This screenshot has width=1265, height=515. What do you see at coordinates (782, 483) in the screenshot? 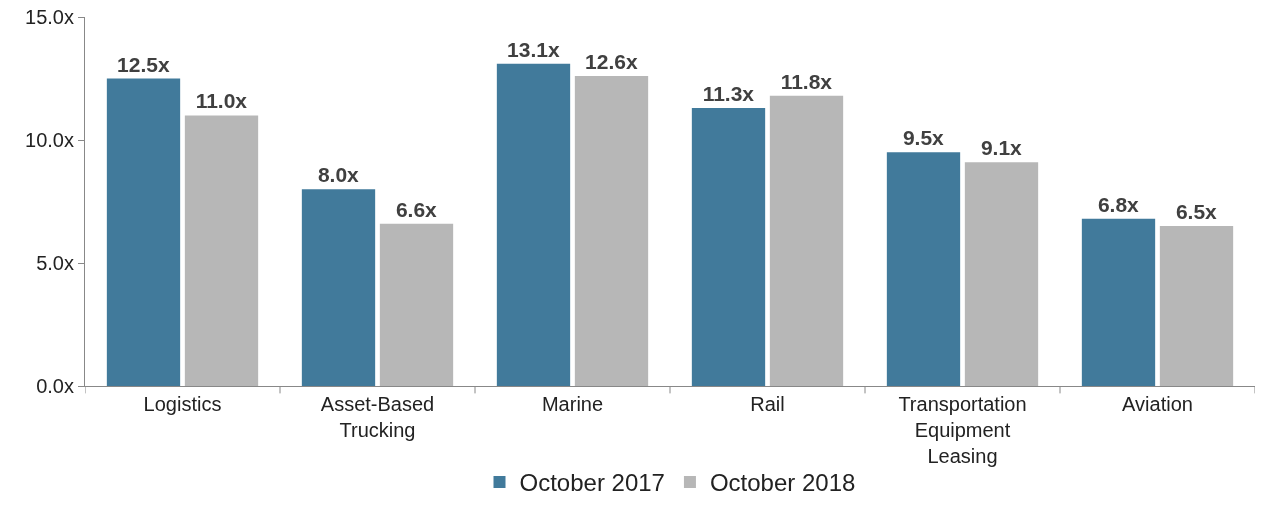
I see `legend-label: October 2018` at bounding box center [782, 483].